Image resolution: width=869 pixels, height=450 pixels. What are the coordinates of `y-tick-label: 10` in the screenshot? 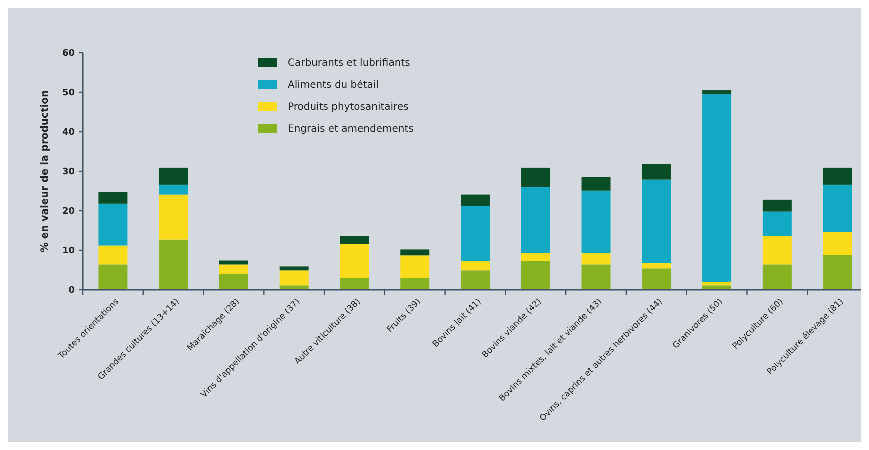 It's located at (68, 251).